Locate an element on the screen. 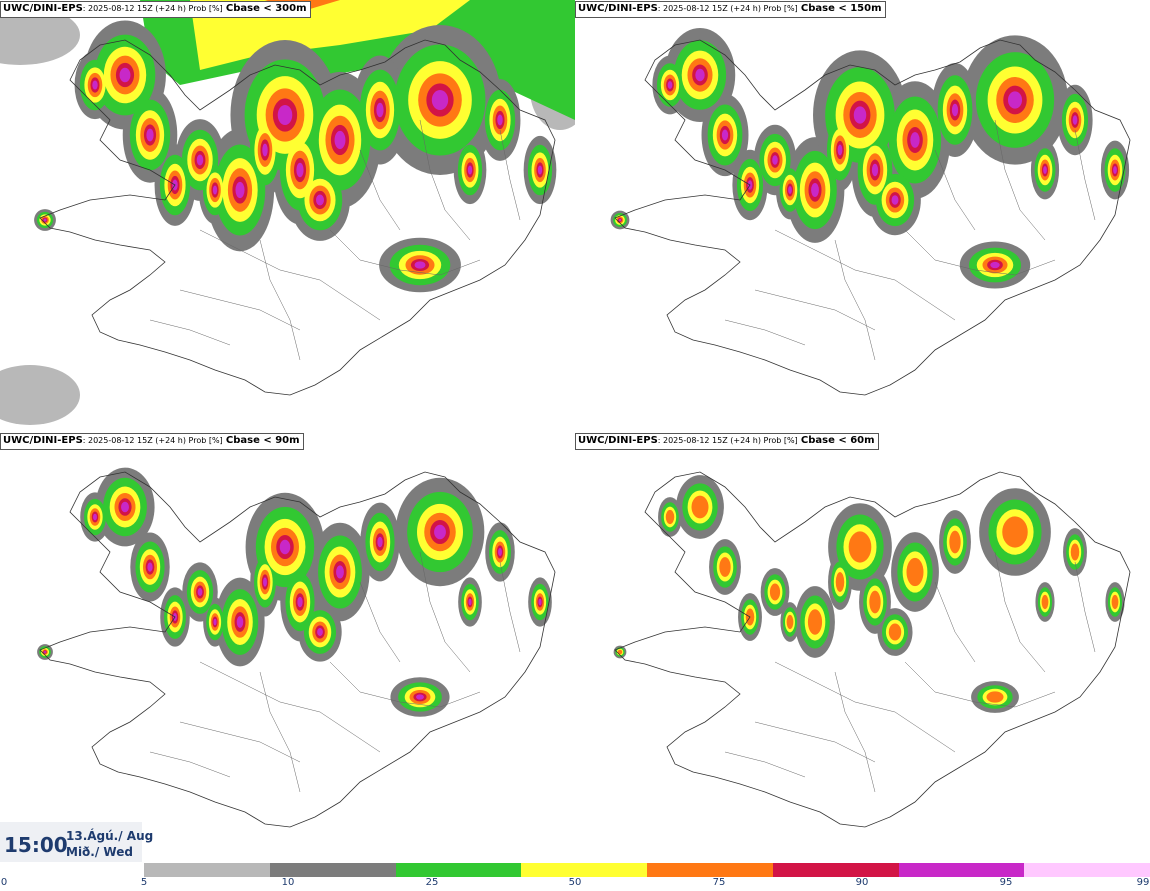 The height and width of the screenshot is (891, 1150). colorbar-tick-label: 75 is located at coordinates (719, 882).